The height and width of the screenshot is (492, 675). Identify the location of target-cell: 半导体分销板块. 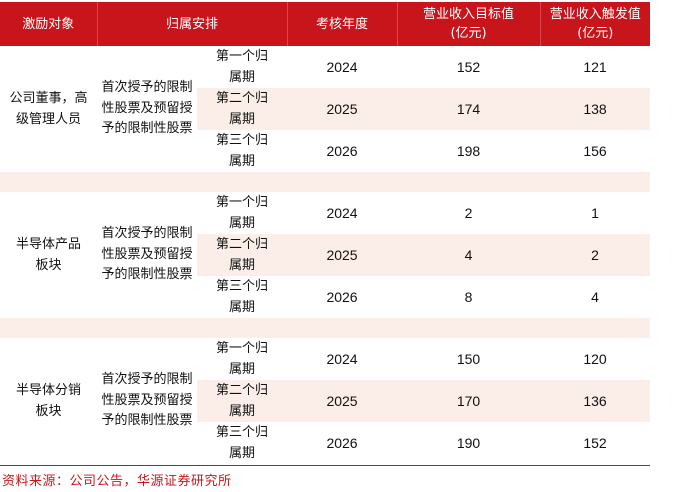
(48, 401).